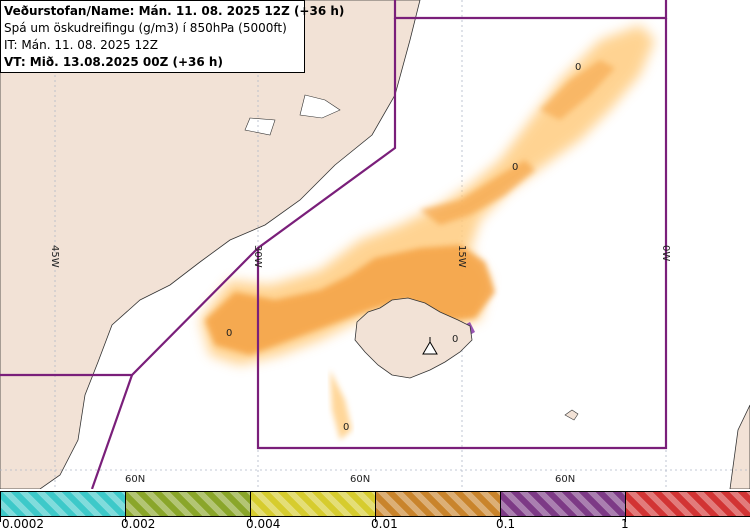 The image size is (750, 532). I want to click on legend-tick-label: 1, so click(625, 524).